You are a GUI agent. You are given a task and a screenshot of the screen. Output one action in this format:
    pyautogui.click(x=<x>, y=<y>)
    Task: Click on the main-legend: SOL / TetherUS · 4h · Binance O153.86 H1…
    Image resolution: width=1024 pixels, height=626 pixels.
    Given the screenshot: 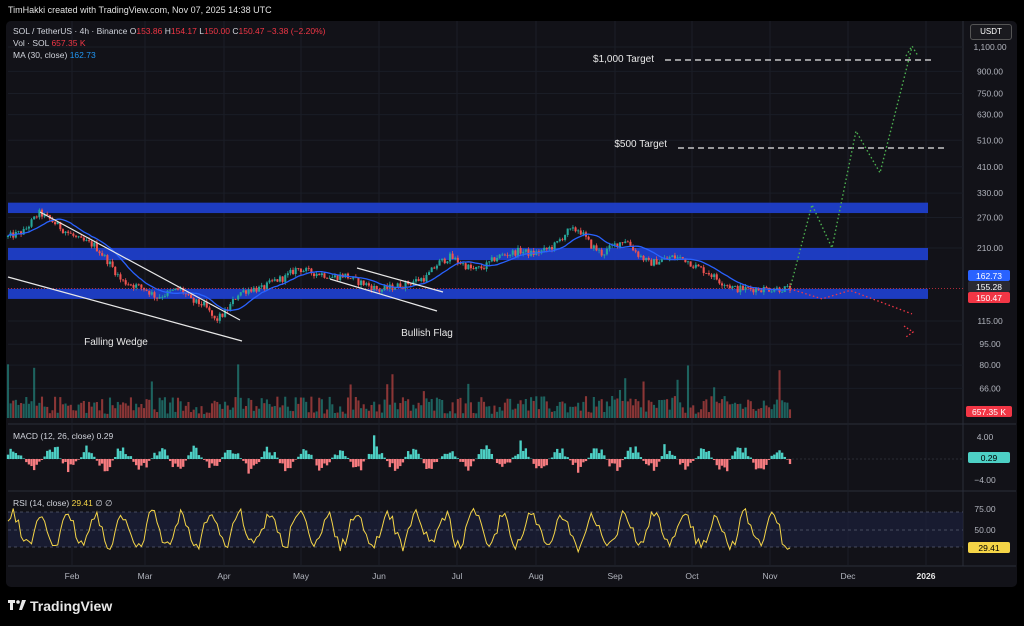 What is the action you would take?
    pyautogui.click(x=169, y=31)
    